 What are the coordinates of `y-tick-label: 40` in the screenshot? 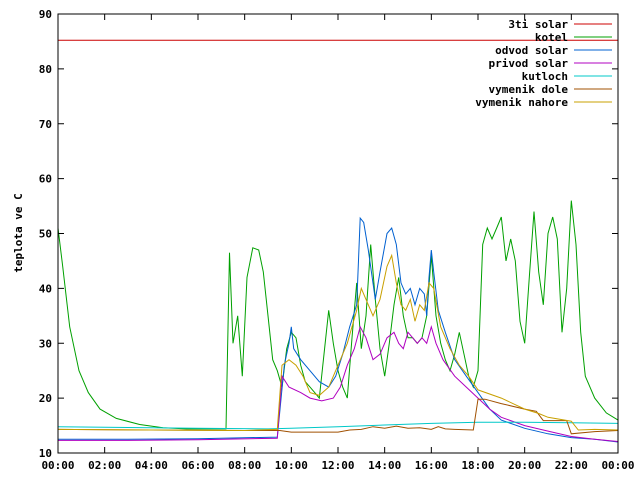 It's located at (45, 288).